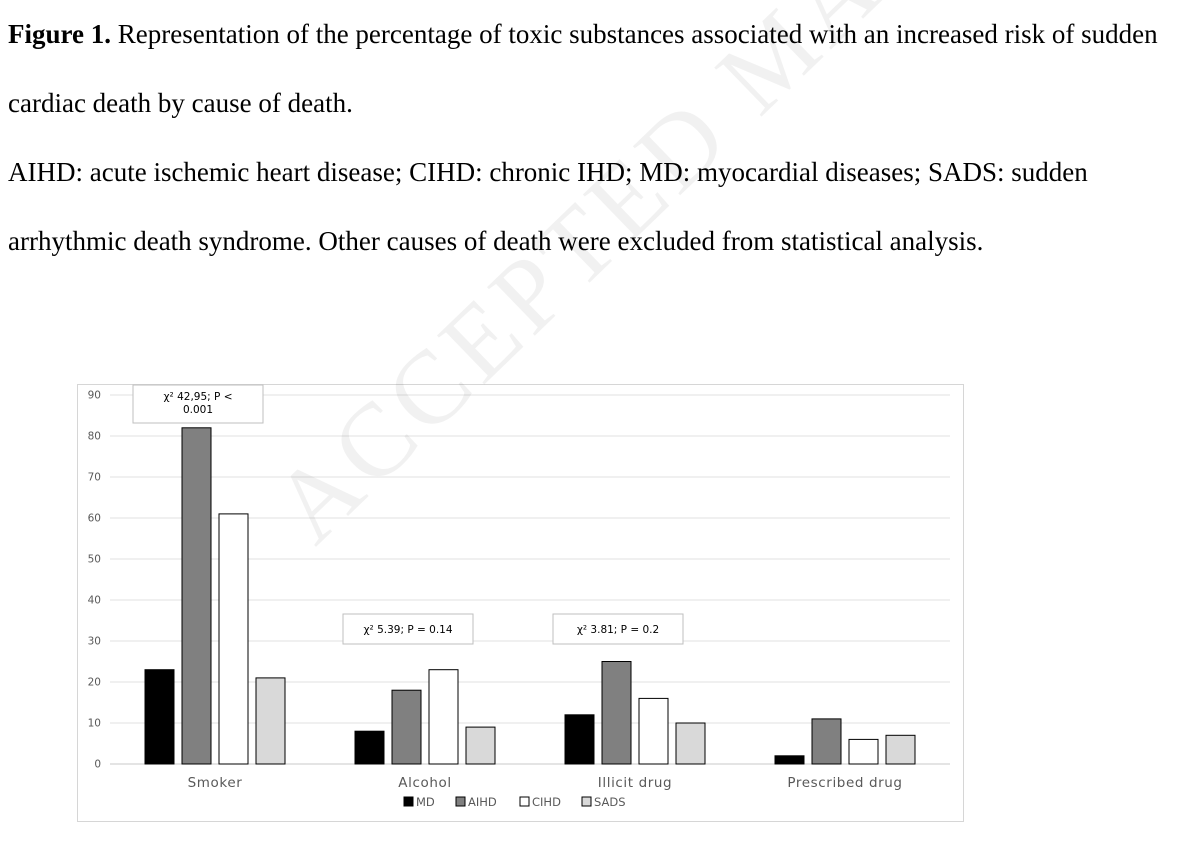  I want to click on y-tick-label: 70, so click(94, 478).